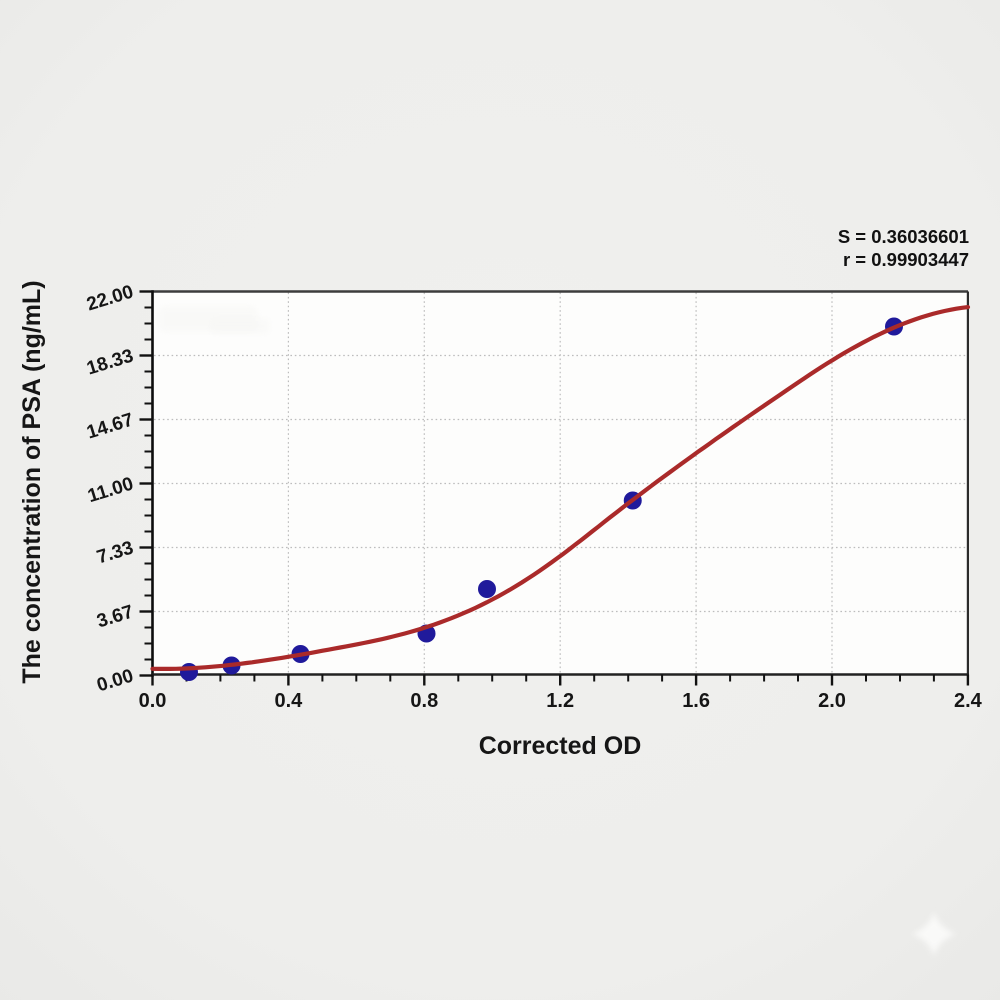 The height and width of the screenshot is (1000, 1000). What do you see at coordinates (424, 701) in the screenshot?
I see `svg-text: 0.8` at bounding box center [424, 701].